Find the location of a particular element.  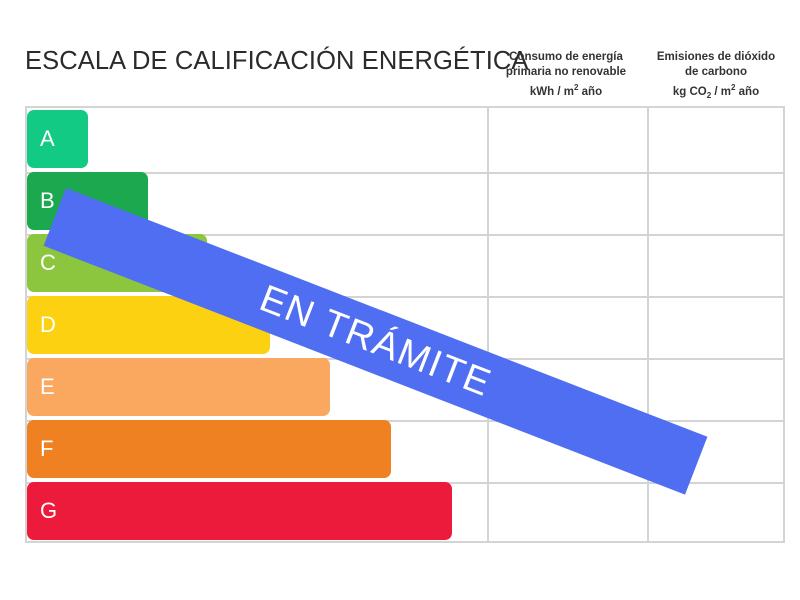

emisiones-header-line-2: de carbono is located at coordinates (716, 72).